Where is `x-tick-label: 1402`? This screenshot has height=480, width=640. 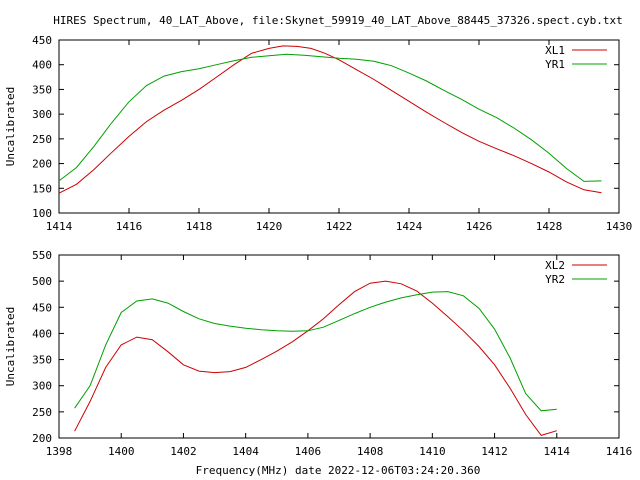 x-tick-label: 1402 is located at coordinates (183, 451).